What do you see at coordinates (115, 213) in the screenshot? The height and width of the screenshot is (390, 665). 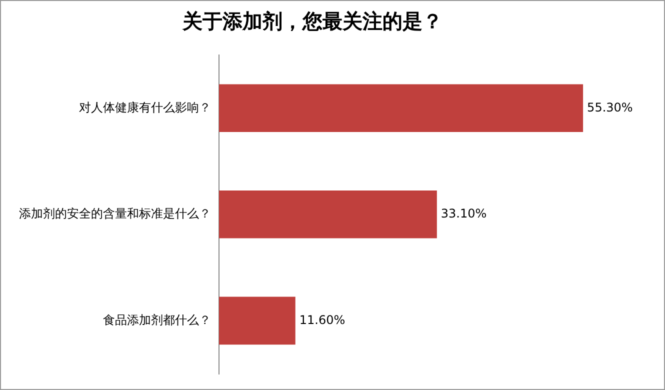 I see `y-tick-label: 添加剂的安全的含量和标准是什么？` at bounding box center [115, 213].